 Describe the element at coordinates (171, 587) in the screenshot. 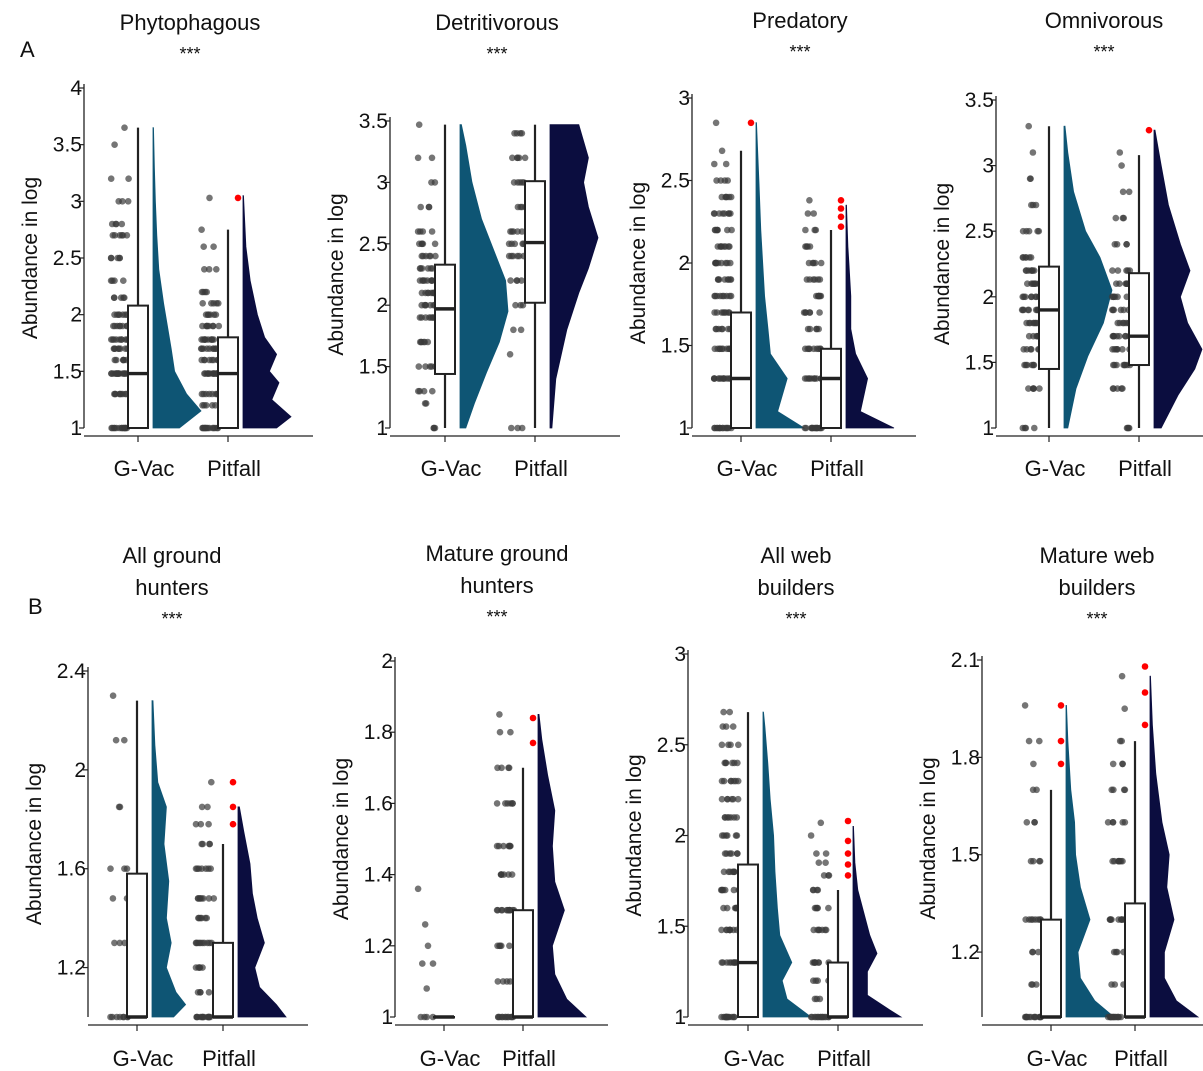

I see `panel-title: hunters` at that location.